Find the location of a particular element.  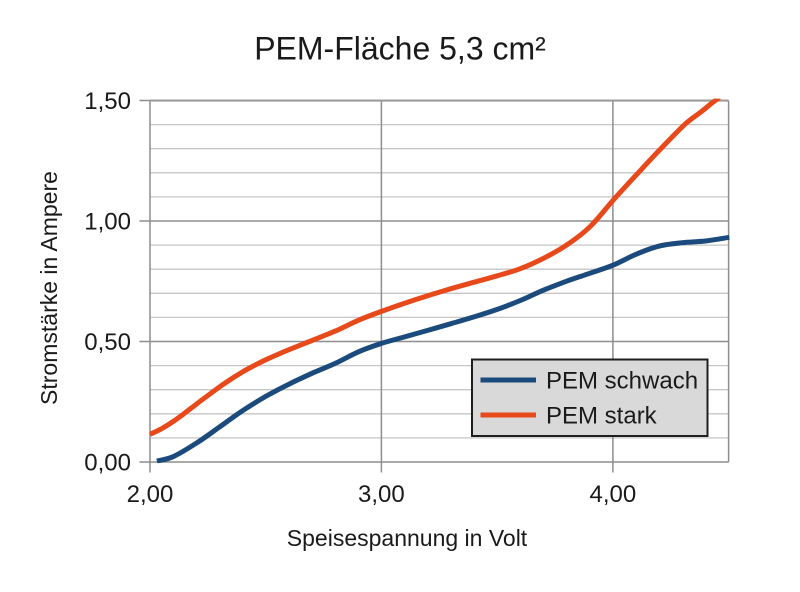

svg-text: 0,00 is located at coordinates (107, 463).